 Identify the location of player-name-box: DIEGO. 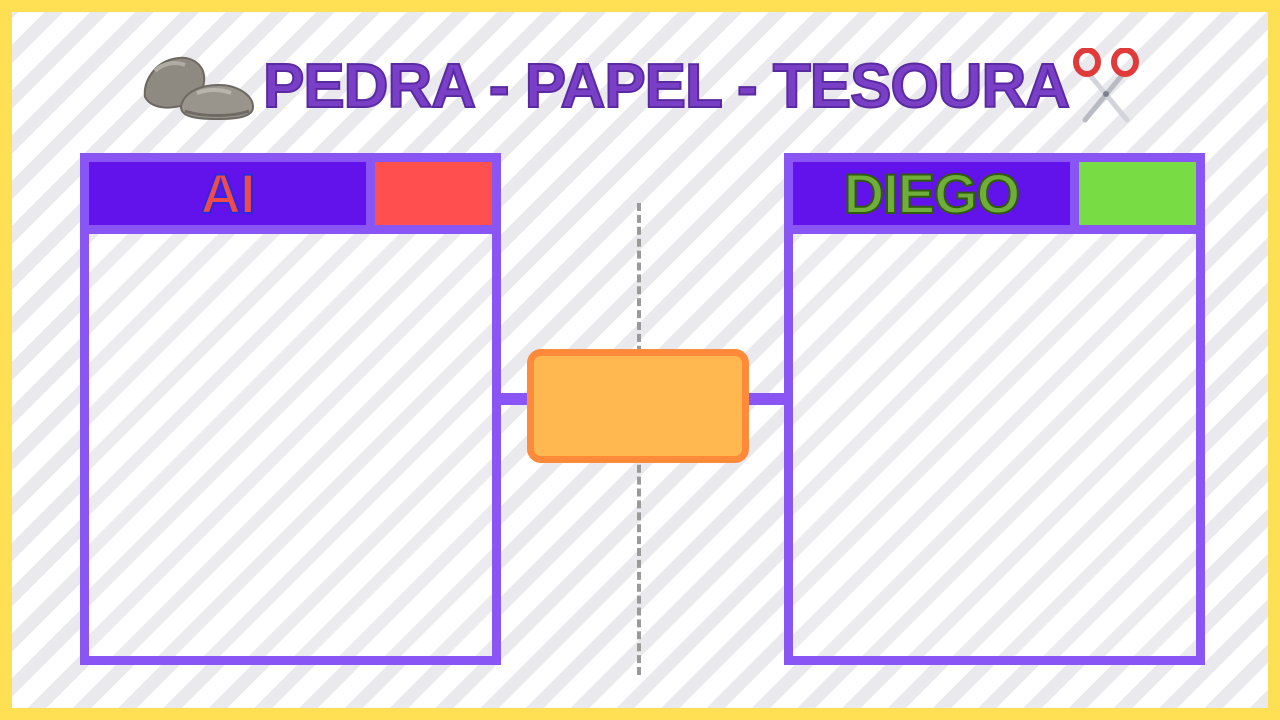
(931, 193).